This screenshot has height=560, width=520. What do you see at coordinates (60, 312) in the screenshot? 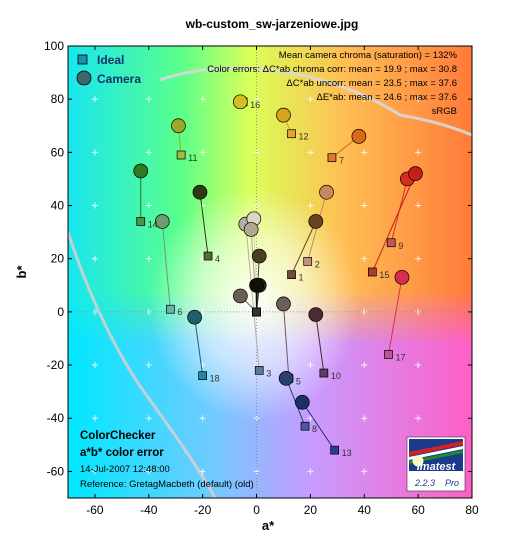
I see `y-tick-label: 0` at bounding box center [60, 312].